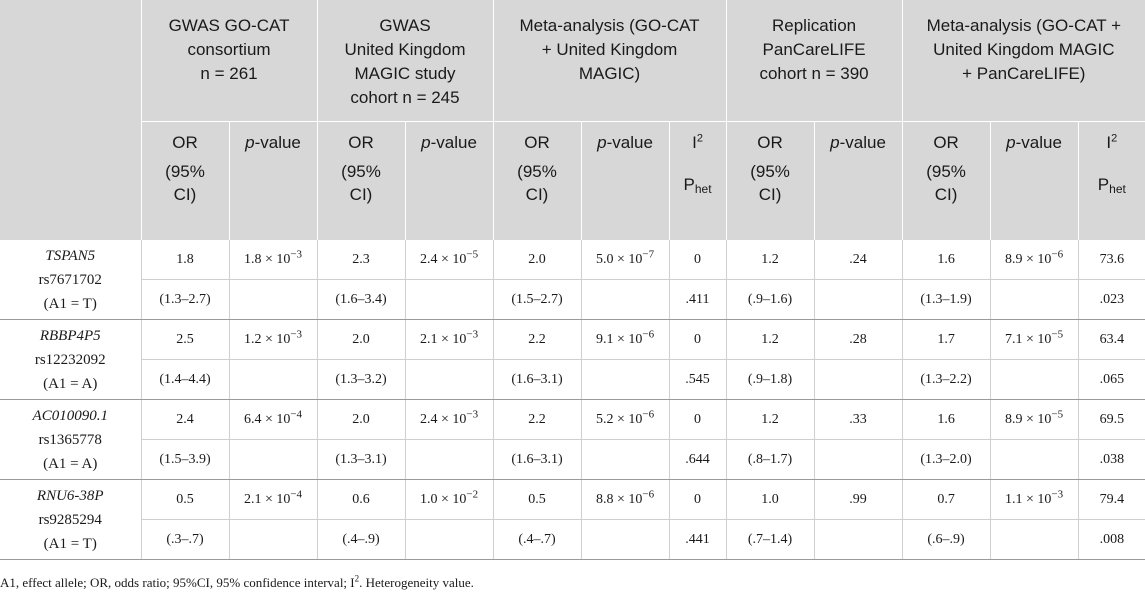  I want to click on p-value-header: p-value, so click(449, 180).